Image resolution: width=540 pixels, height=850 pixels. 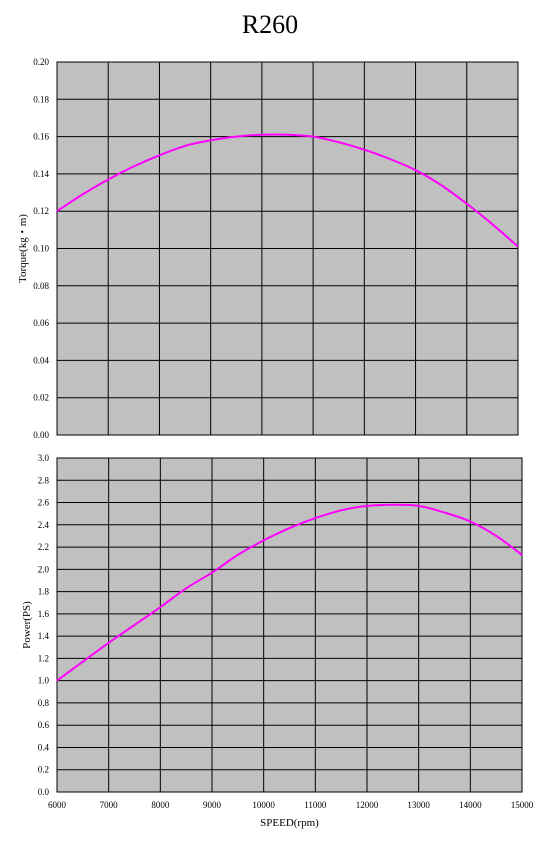 What do you see at coordinates (44, 592) in the screenshot?
I see `power-y-tick-label: 1.8` at bounding box center [44, 592].